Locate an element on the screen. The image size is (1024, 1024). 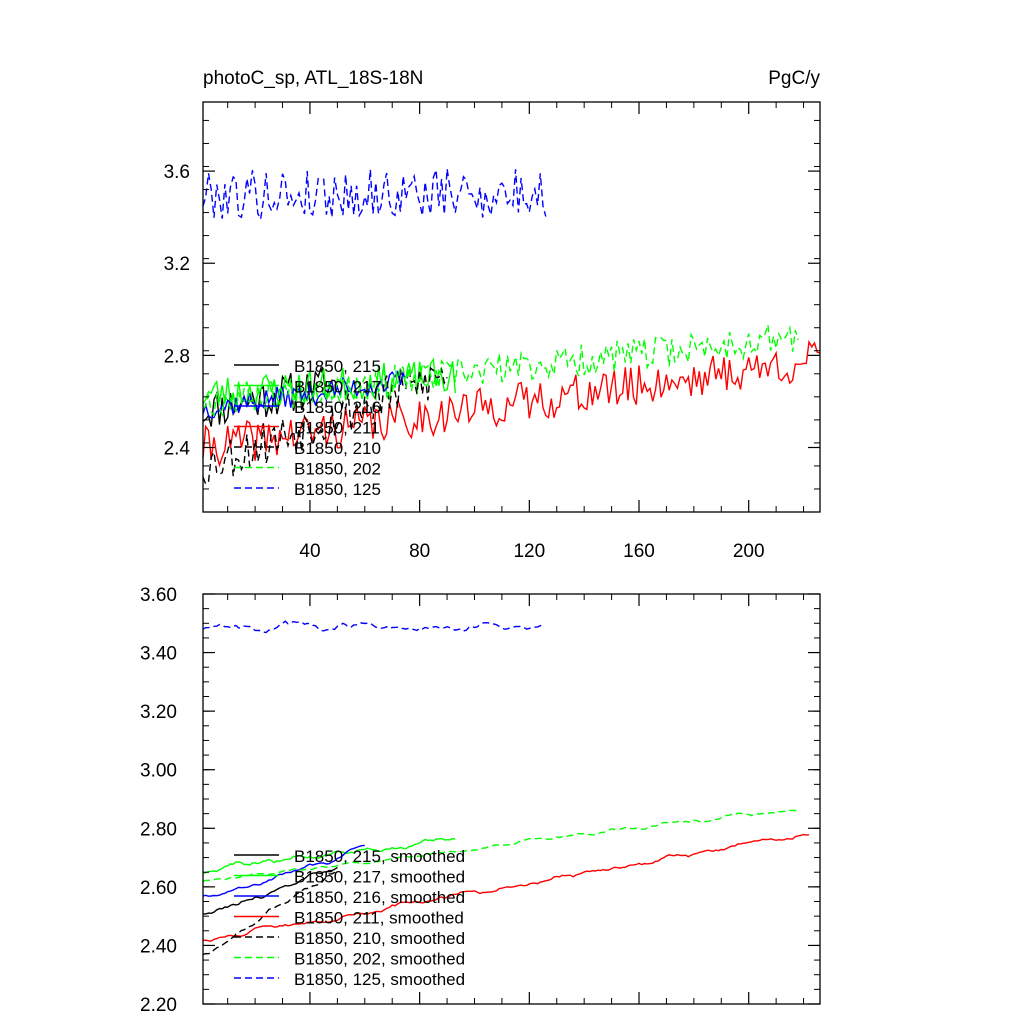
legend-label: B1850, 216, smoothed is located at coordinates (379, 897).